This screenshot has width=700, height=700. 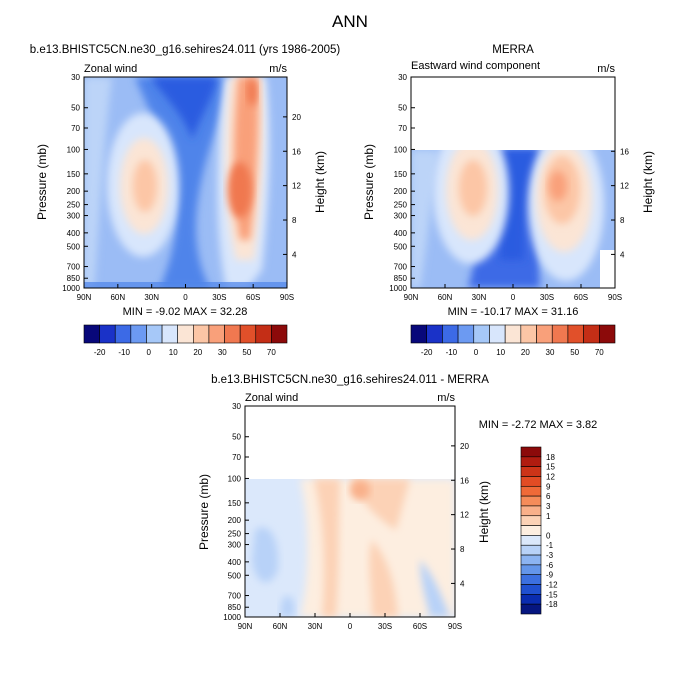 I want to click on y-tick-label: 700, so click(x=401, y=267).